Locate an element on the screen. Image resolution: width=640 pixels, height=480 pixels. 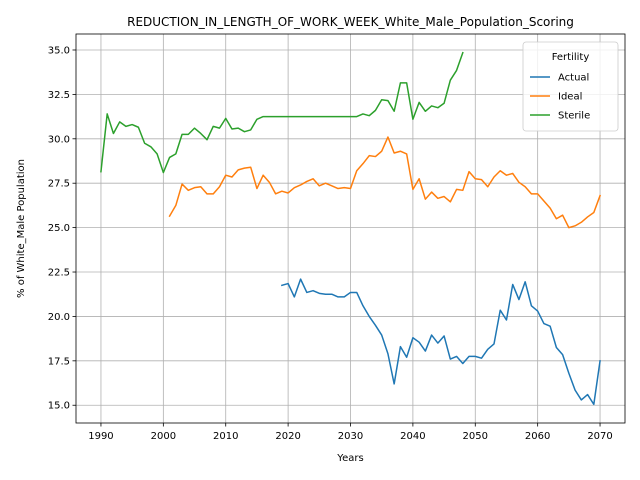
x-tick-label: 2030 is located at coordinates (350, 436).